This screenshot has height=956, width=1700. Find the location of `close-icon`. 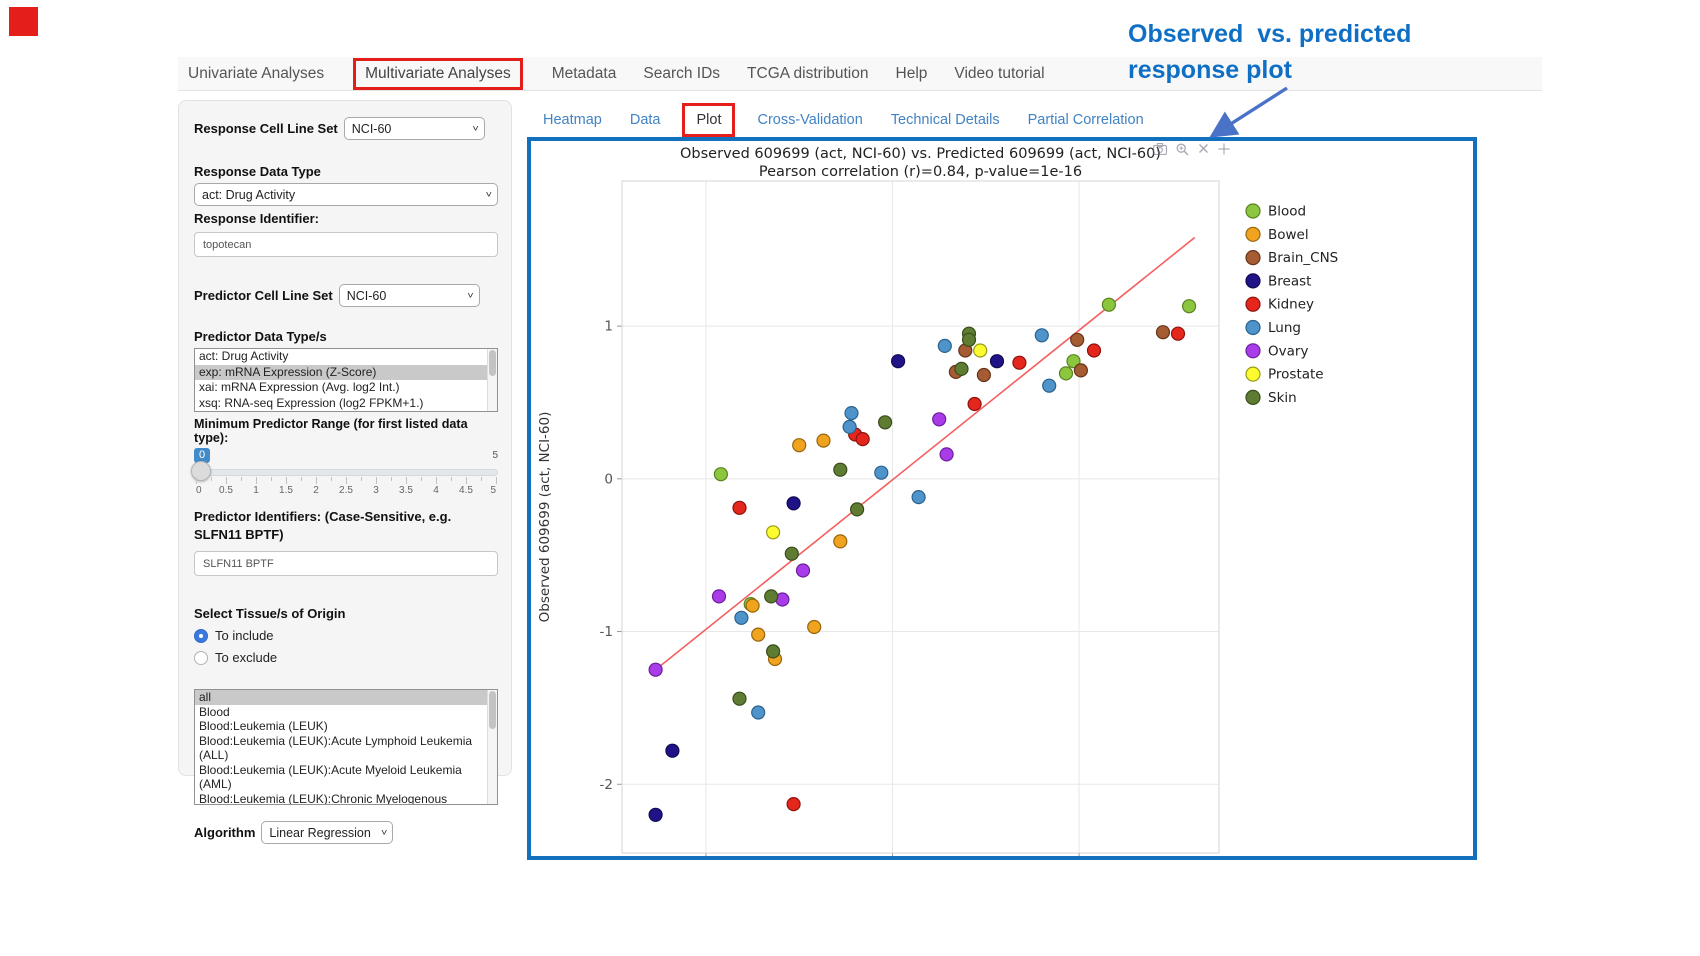

close-icon is located at coordinates (1203, 148).